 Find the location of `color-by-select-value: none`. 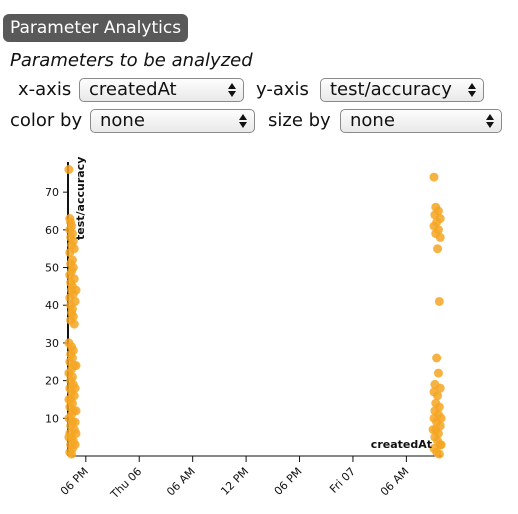

color-by-select-value: none is located at coordinates (122, 120).